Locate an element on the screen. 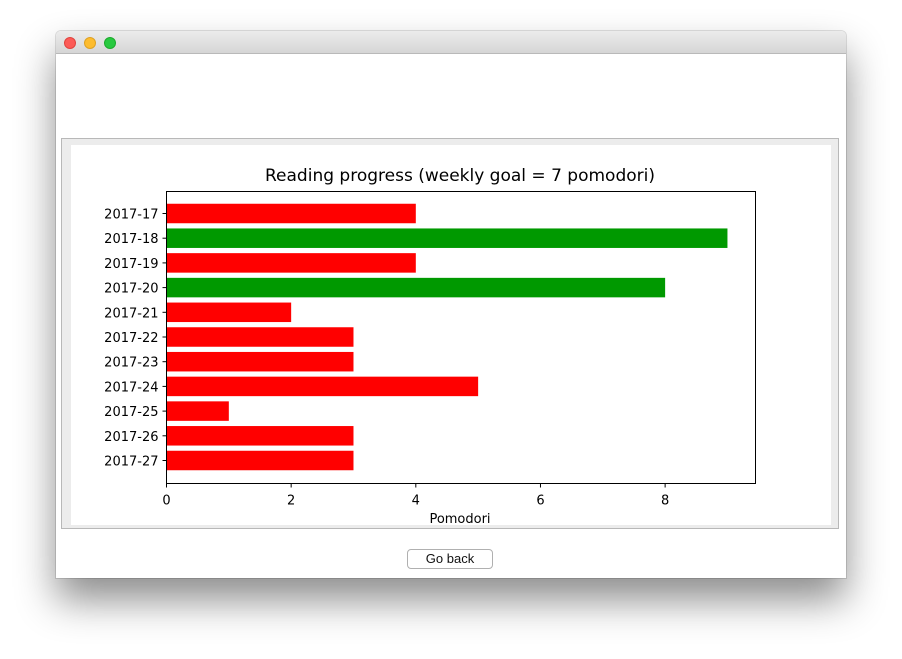 Image resolution: width=902 pixels, height=659 pixels. x-tick-label: 6 is located at coordinates (540, 501).